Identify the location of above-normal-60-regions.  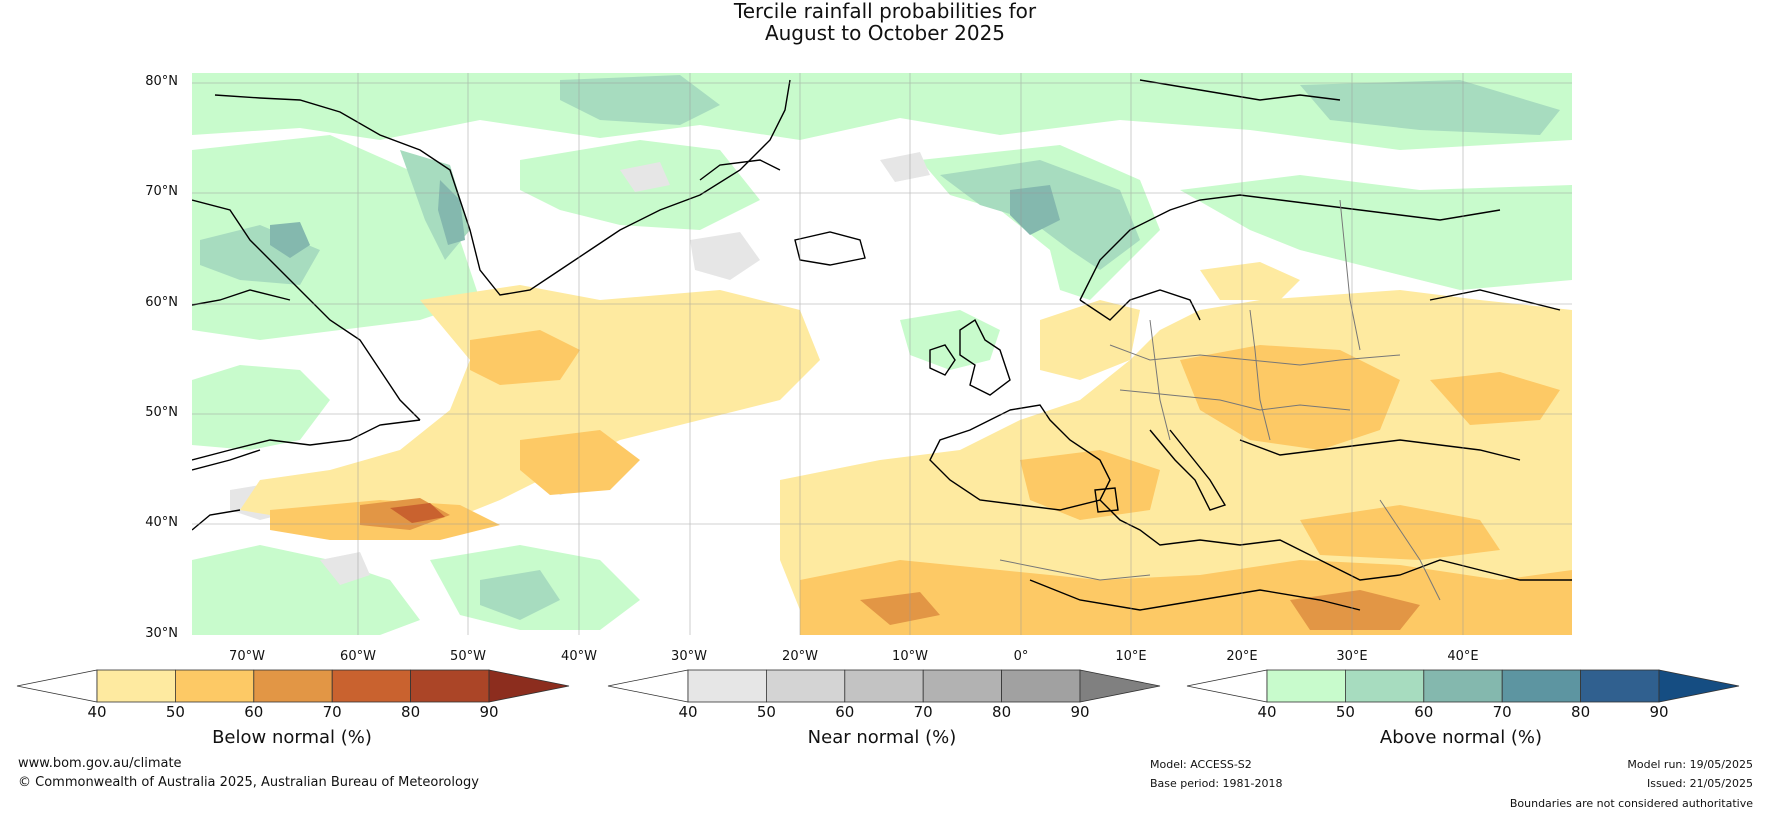
(665, 219).